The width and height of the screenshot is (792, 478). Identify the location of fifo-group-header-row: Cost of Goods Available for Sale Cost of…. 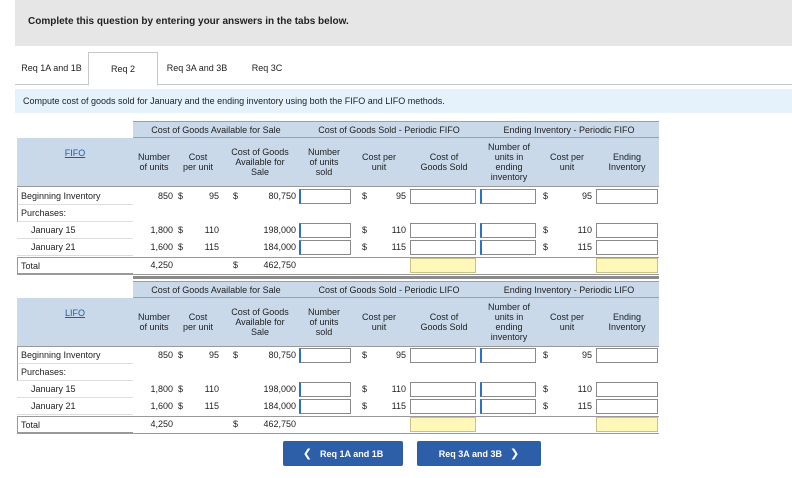
(396, 129).